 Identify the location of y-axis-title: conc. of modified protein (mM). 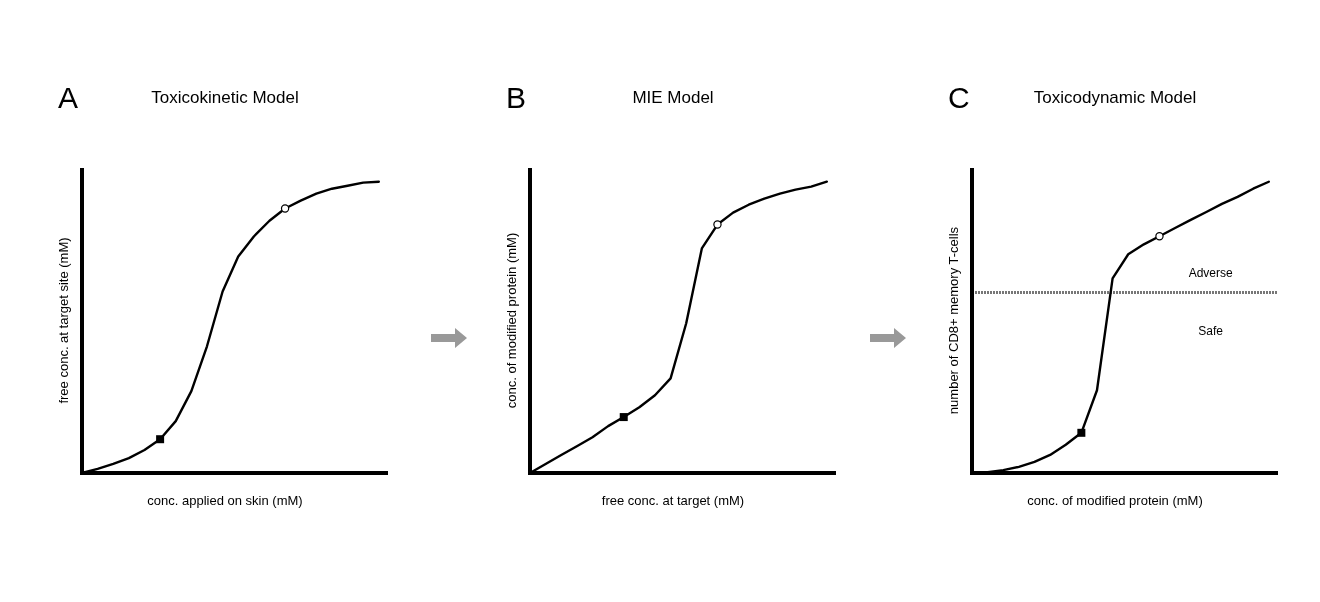
(511, 320).